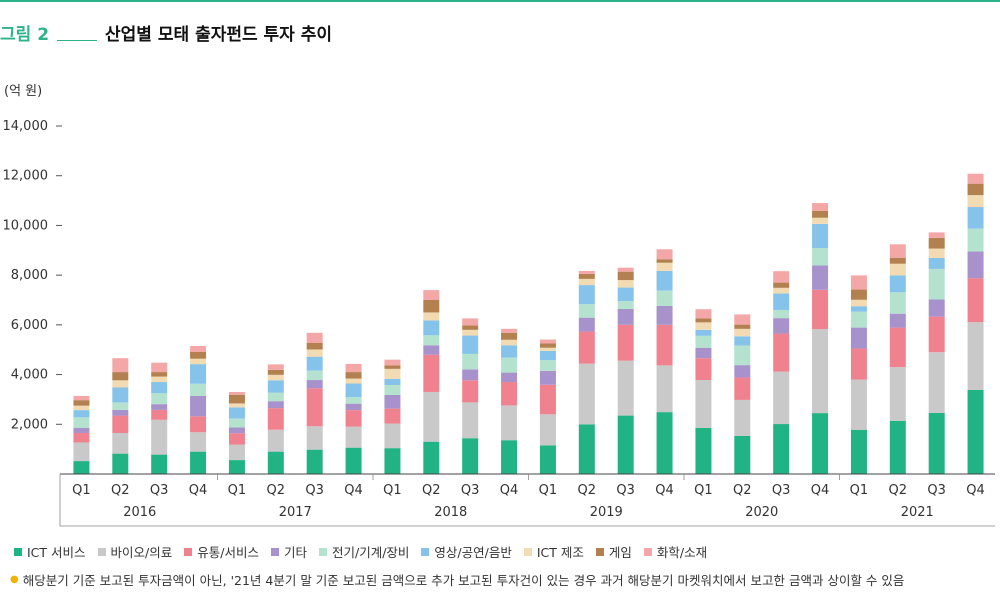 The height and width of the screenshot is (596, 1000). What do you see at coordinates (370, 552) in the screenshot?
I see `legend-label: 전기/기계/장비` at bounding box center [370, 552].